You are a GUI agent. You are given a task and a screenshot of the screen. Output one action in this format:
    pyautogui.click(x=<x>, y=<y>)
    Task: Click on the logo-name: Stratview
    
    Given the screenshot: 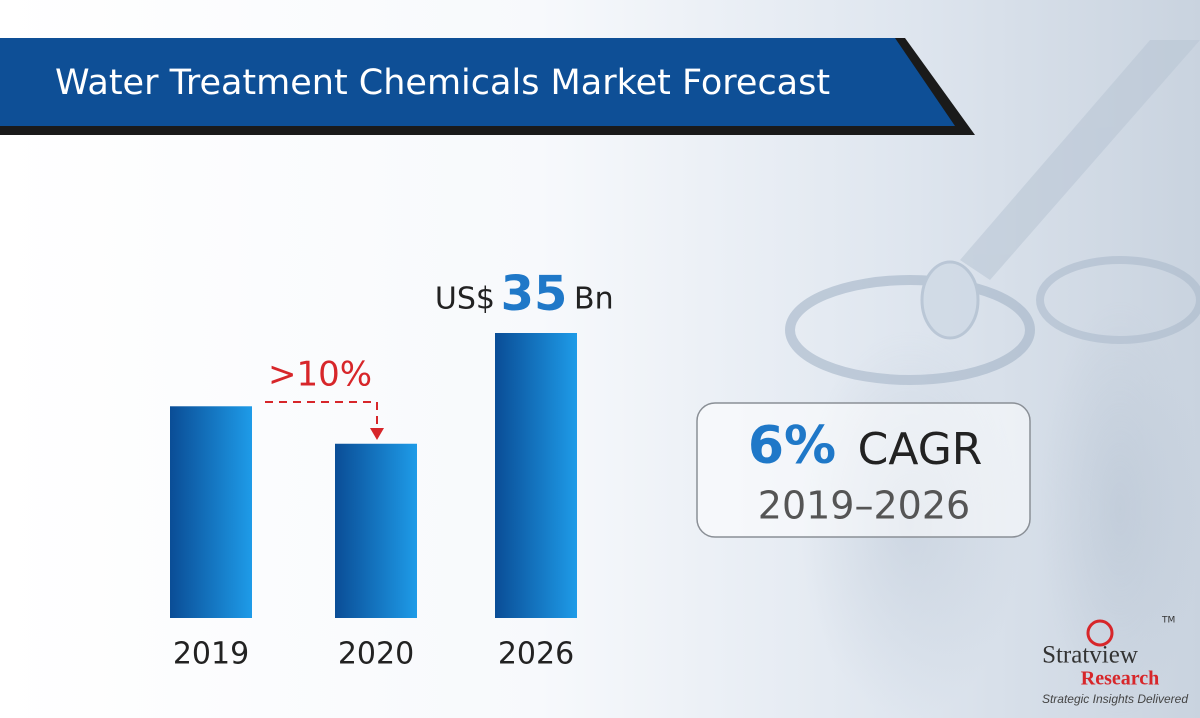 What is the action you would take?
    pyautogui.click(x=1090, y=655)
    